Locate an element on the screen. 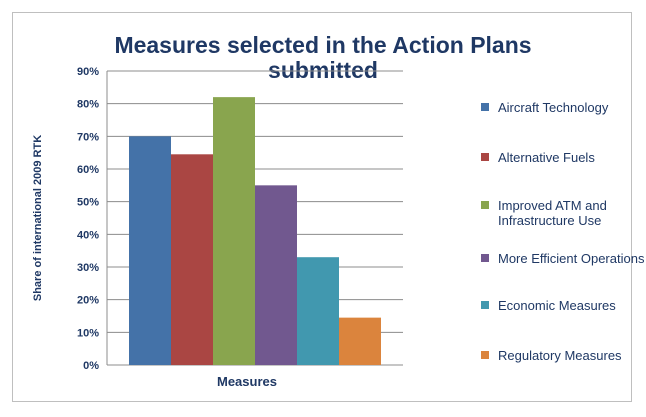  legend-item: More Efficient Operations is located at coordinates (563, 258).